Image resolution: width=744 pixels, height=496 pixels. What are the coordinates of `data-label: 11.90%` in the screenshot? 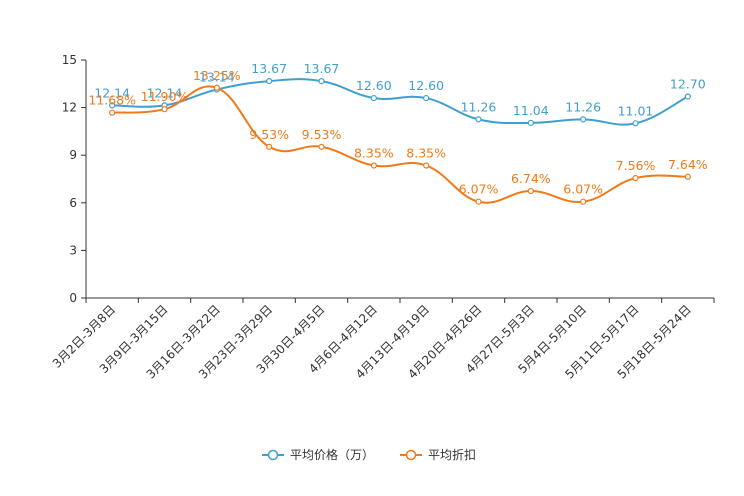 It's located at (165, 96).